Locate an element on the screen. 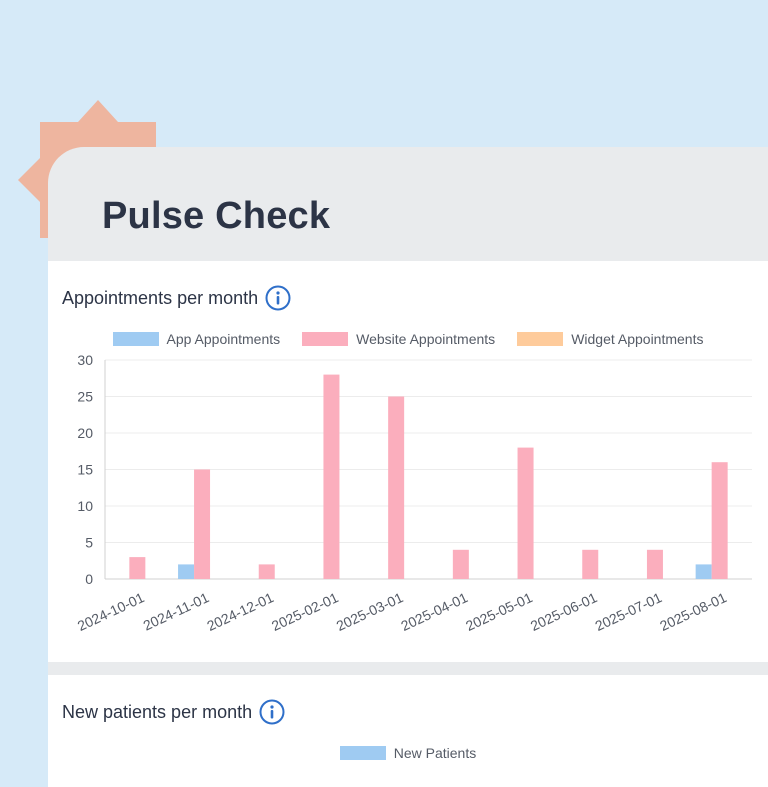  y-tick-label: 5 is located at coordinates (89, 543).